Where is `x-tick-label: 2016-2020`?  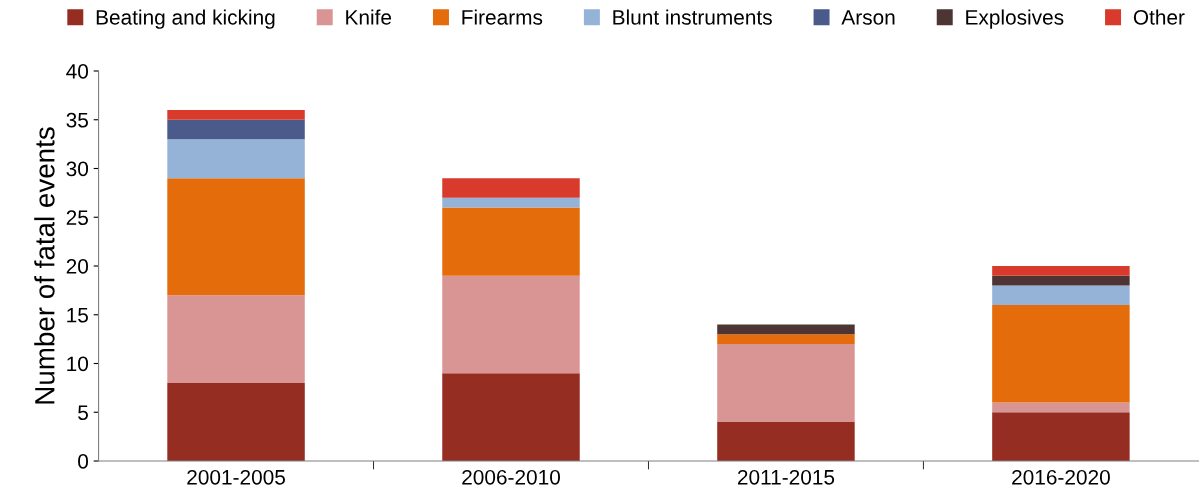
x-tick-label: 2016-2020 is located at coordinates (1061, 477).